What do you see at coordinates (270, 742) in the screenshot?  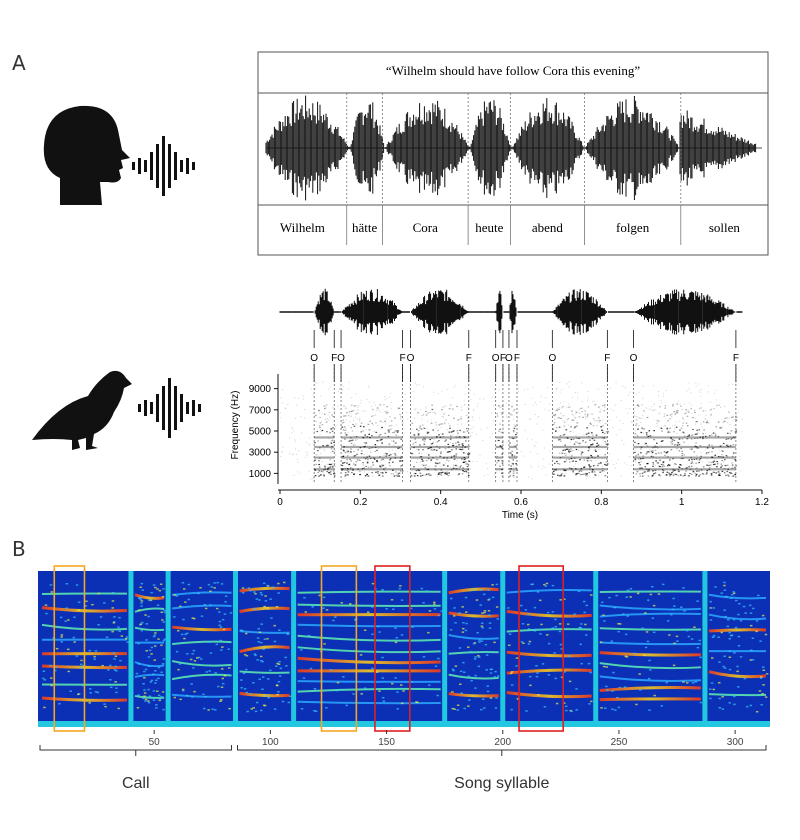 I see `x-tick-label: 100` at bounding box center [270, 742].